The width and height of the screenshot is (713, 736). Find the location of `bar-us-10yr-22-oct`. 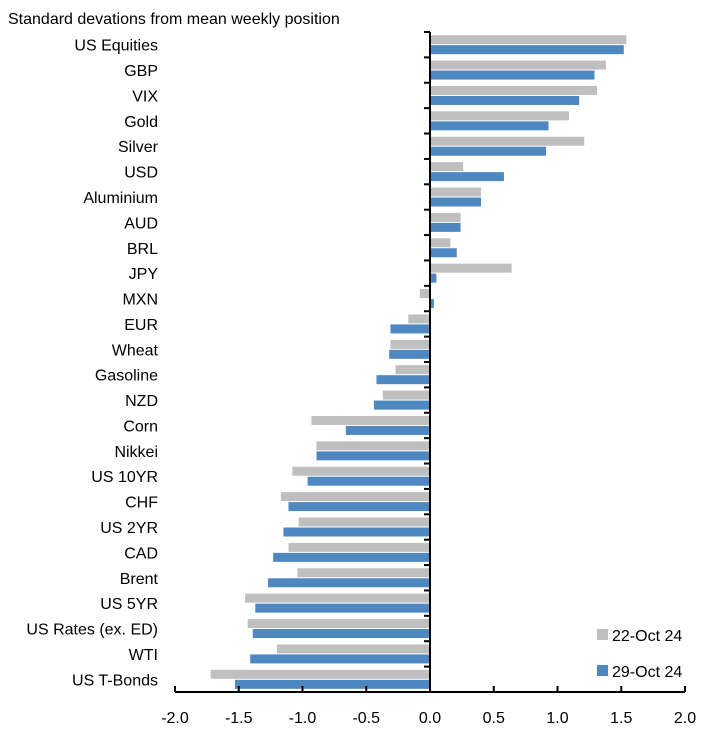

bar-us-10yr-22-oct is located at coordinates (361, 471).